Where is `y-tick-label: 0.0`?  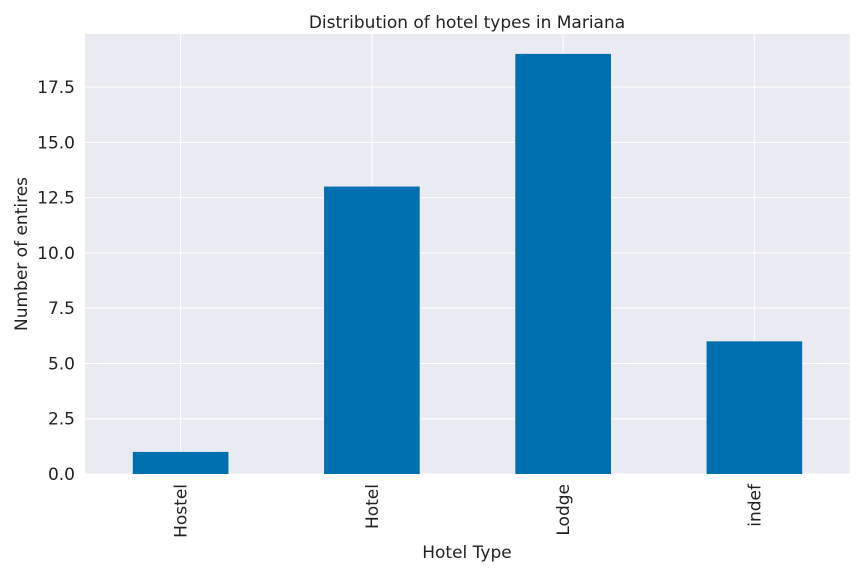 y-tick-label: 0.0 is located at coordinates (61, 475).